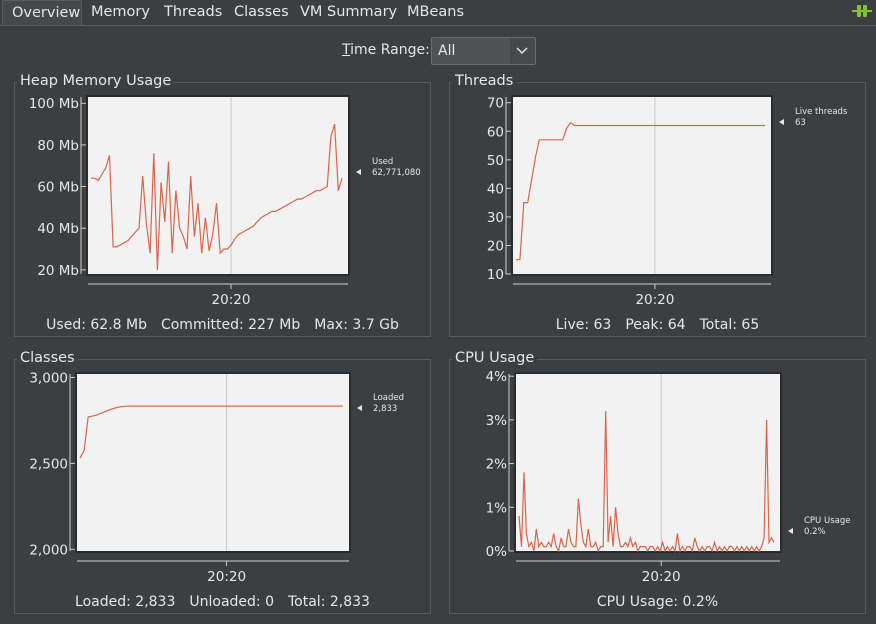  I want to click on time-range-select: All, so click(483, 51).